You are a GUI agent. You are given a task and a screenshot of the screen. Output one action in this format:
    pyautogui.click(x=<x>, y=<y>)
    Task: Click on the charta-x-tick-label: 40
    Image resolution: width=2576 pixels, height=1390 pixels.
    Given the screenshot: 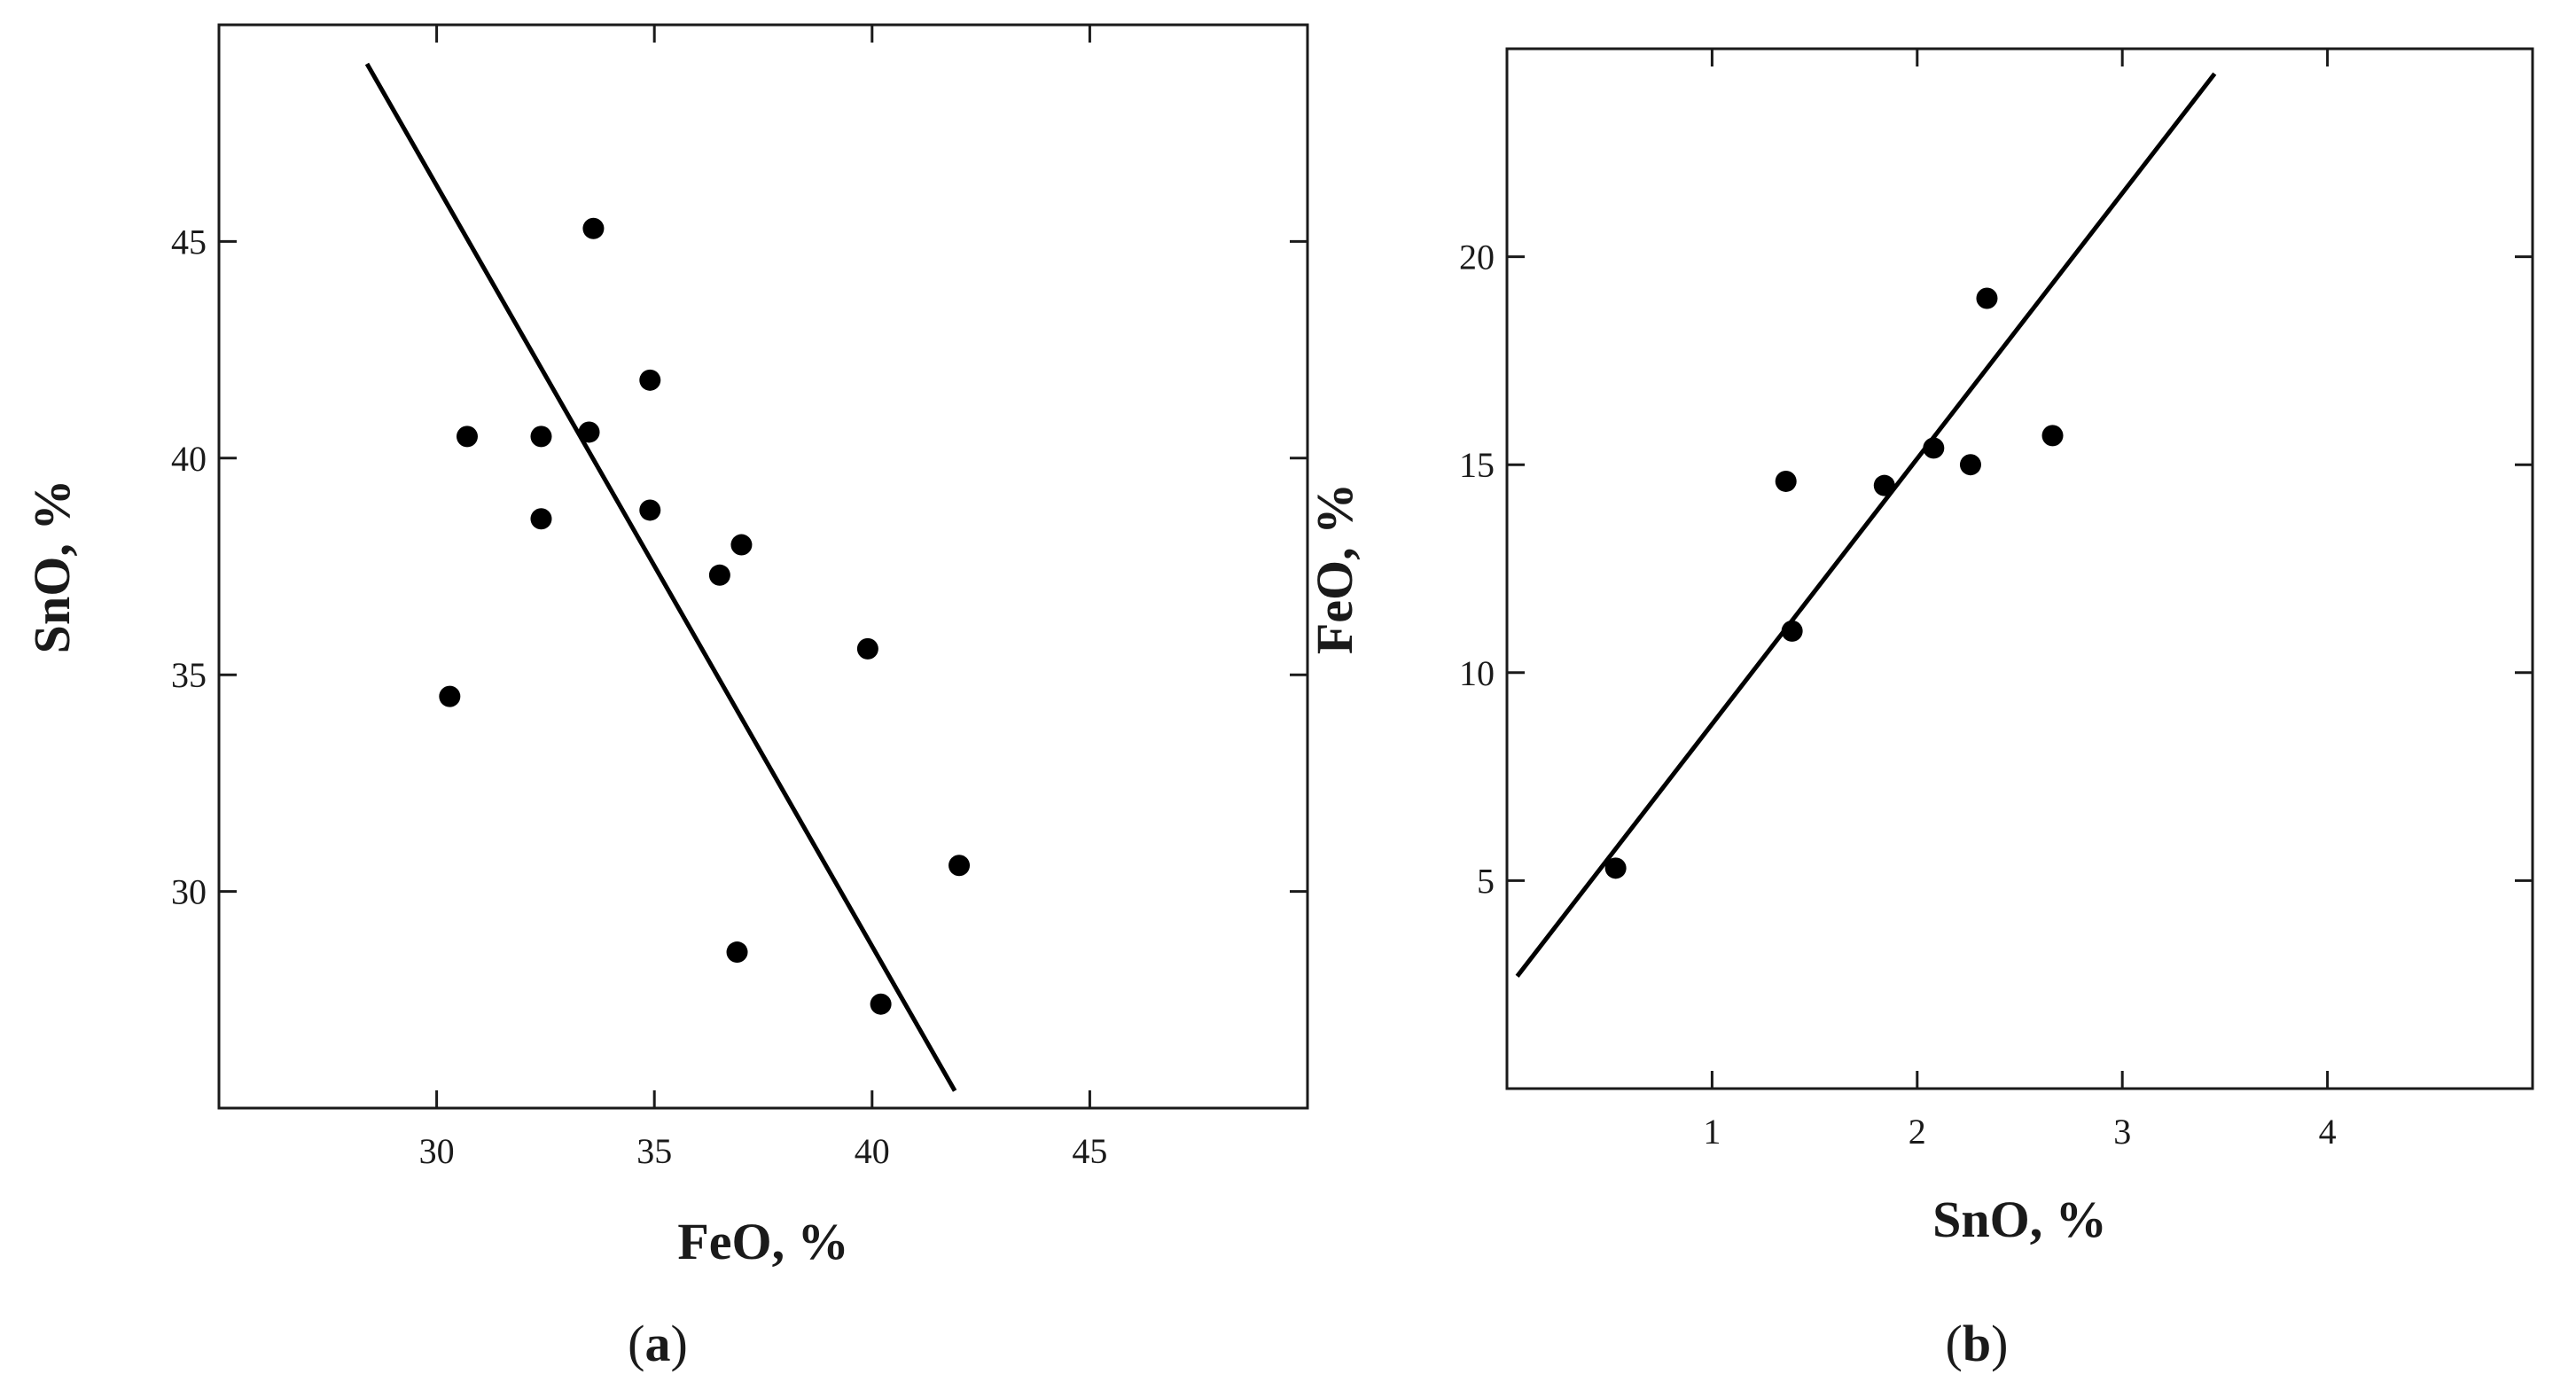 What is the action you would take?
    pyautogui.click(x=872, y=1151)
    